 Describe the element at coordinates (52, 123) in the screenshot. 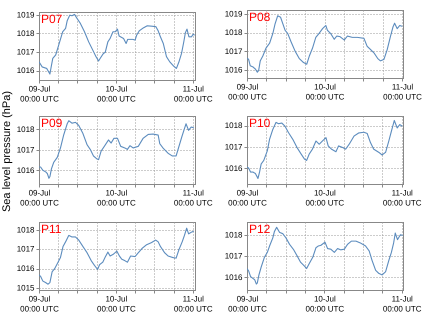

I see `chart-title: P09` at that location.